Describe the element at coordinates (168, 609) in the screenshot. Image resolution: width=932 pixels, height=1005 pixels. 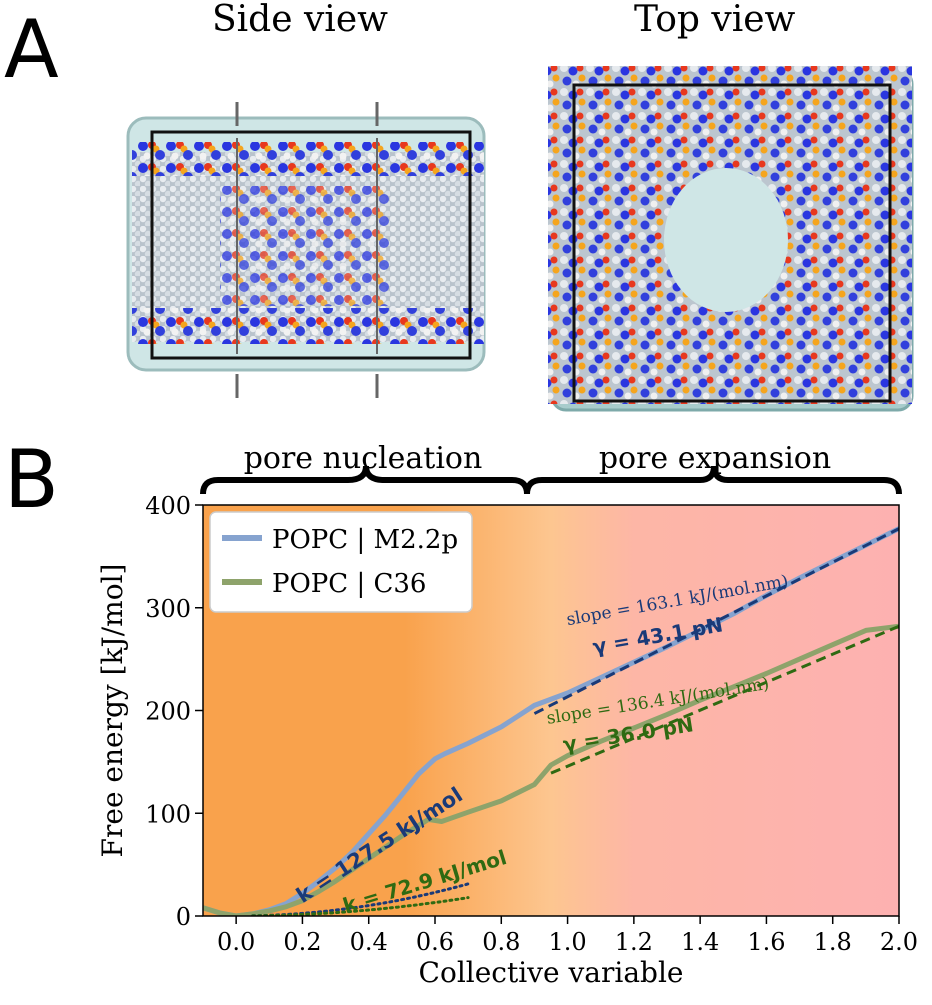
I see `y-tick-label: 300` at that location.